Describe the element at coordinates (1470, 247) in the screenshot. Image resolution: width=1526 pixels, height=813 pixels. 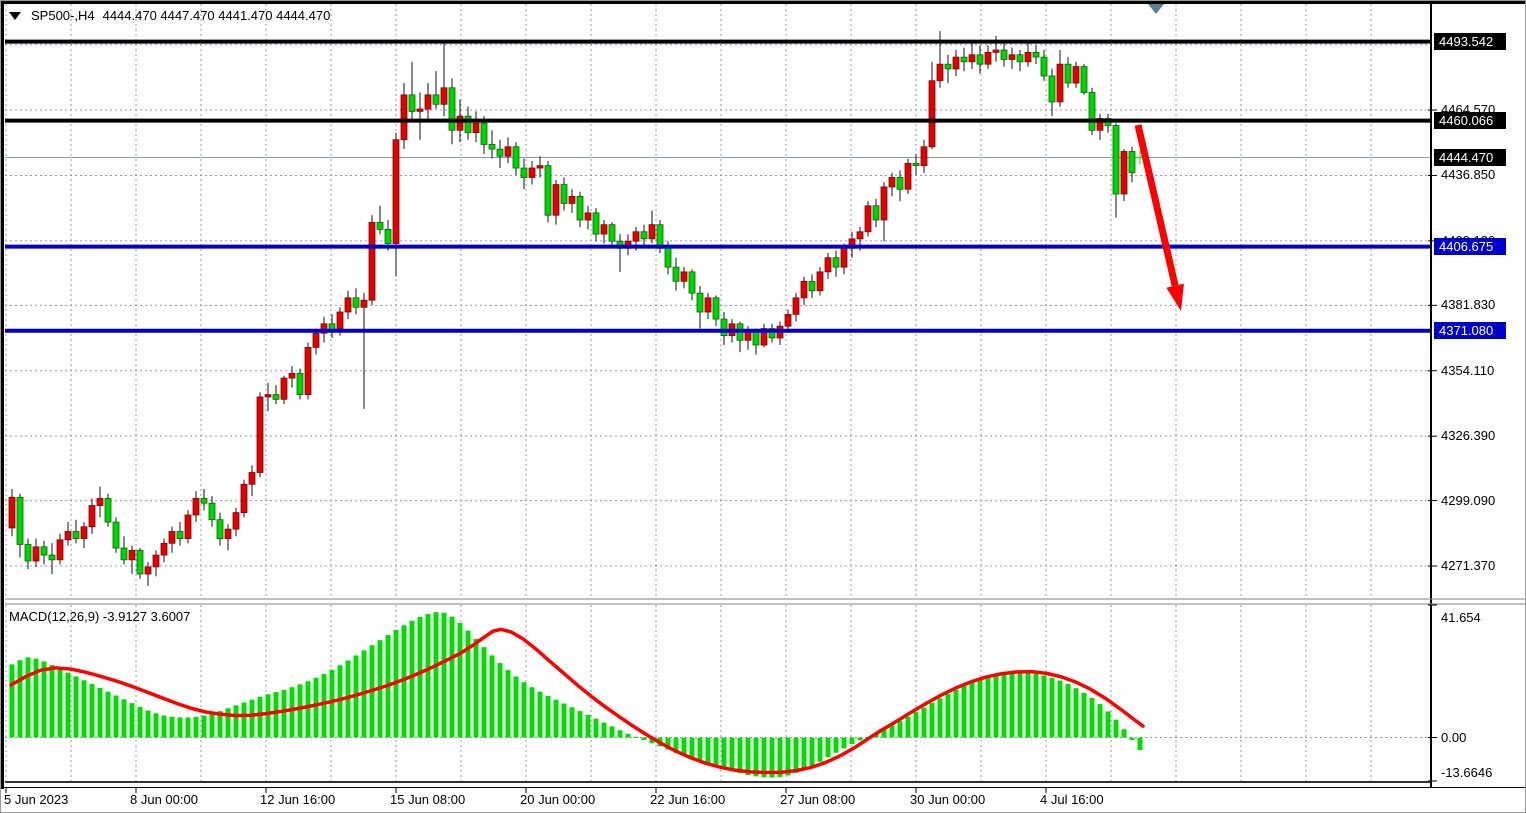
I see `price-tag: 4406.675` at that location.